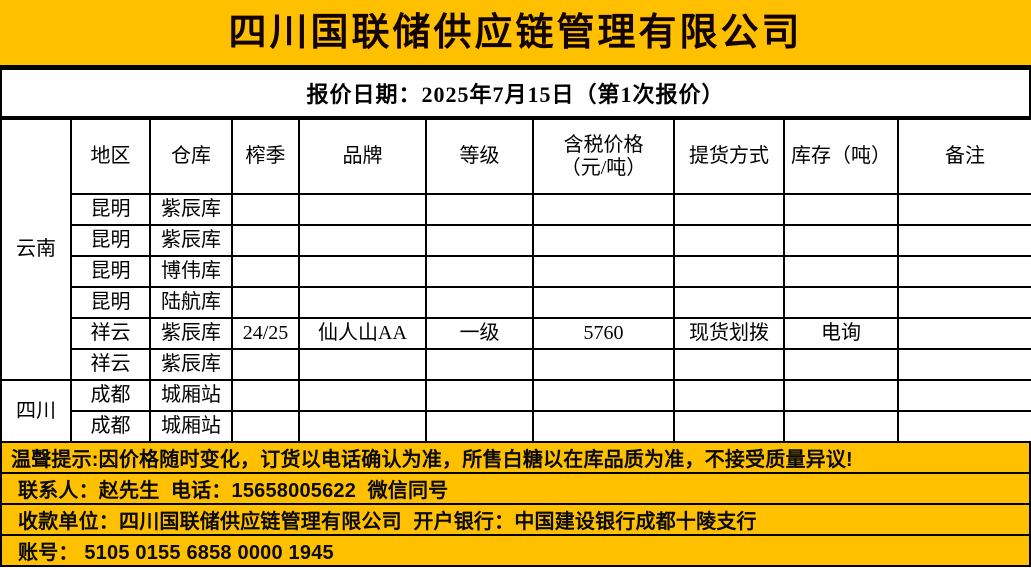 Image resolution: width=1031 pixels, height=570 pixels. I want to click on contact-bar: 联系人：赵先生 电话：15658005622 微信同号, so click(515, 489).